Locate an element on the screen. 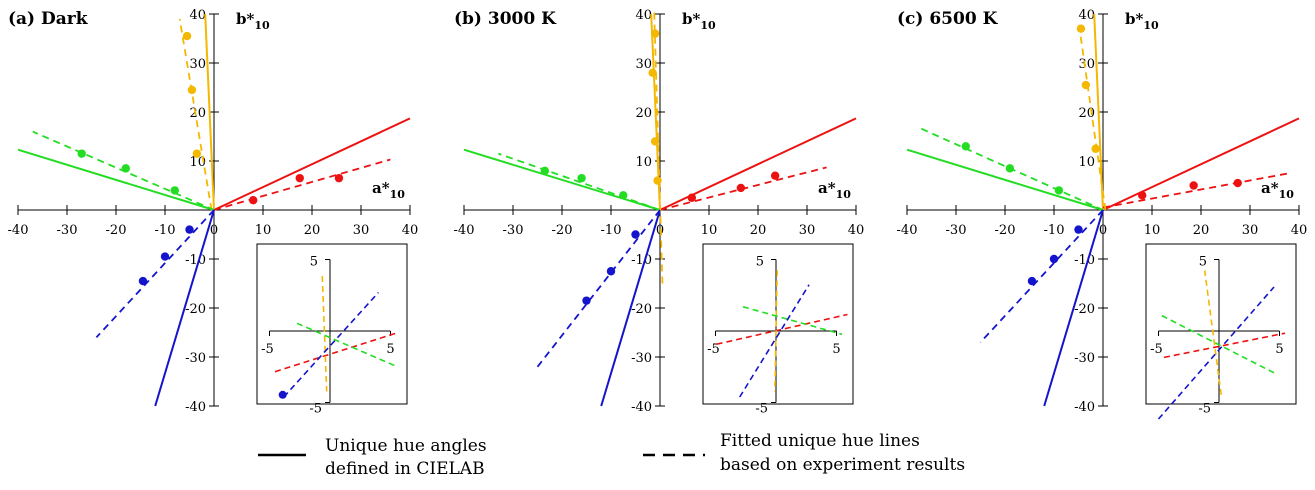  inset-zoom: 5 -5 -5 5 is located at coordinates (332, 330).